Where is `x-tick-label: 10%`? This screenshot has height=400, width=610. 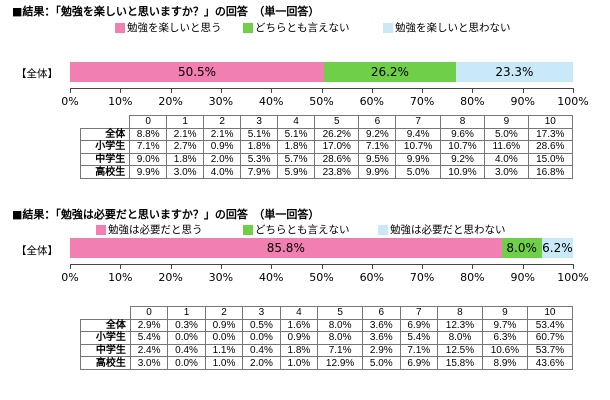
x-tick-label: 10% is located at coordinates (120, 277).